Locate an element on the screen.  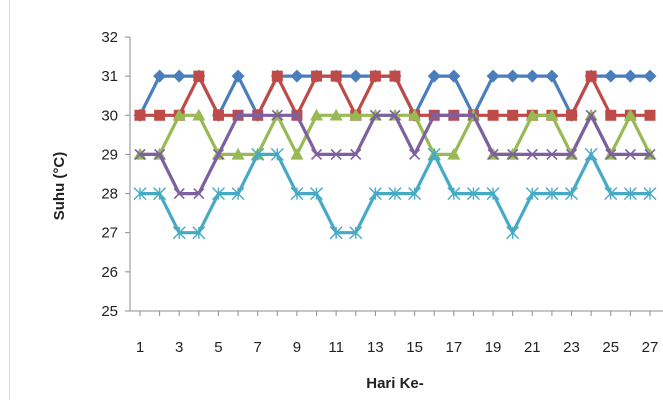
y-tick-label: 26 is located at coordinates (109, 272).